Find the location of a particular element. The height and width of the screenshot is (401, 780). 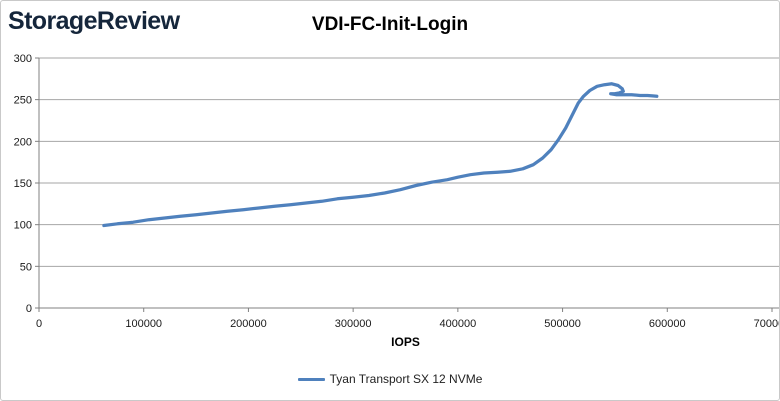

x-tick-label: 500000 is located at coordinates (562, 324).